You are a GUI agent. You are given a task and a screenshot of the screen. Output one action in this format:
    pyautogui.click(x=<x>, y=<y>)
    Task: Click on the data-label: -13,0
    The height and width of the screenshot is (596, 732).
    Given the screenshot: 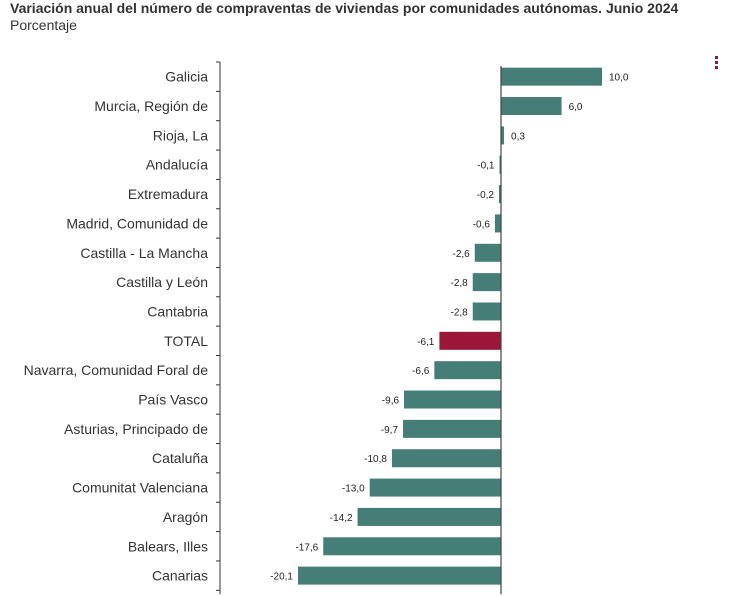 What is the action you would take?
    pyautogui.click(x=353, y=489)
    